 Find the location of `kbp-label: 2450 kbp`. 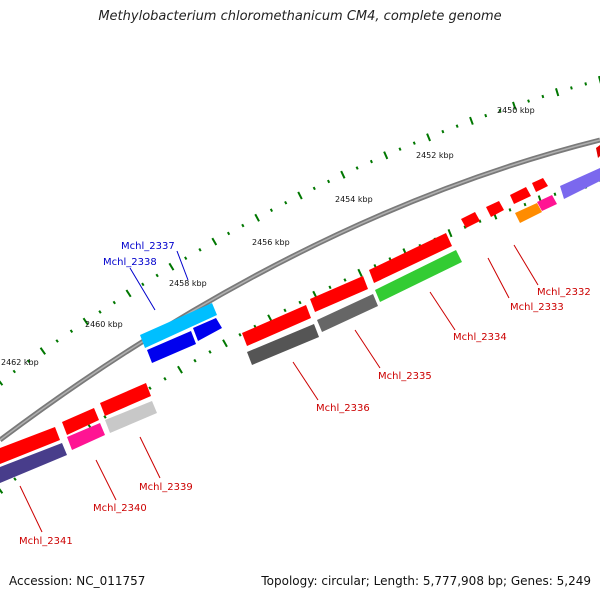

kbp-label: 2450 kbp is located at coordinates (516, 110).